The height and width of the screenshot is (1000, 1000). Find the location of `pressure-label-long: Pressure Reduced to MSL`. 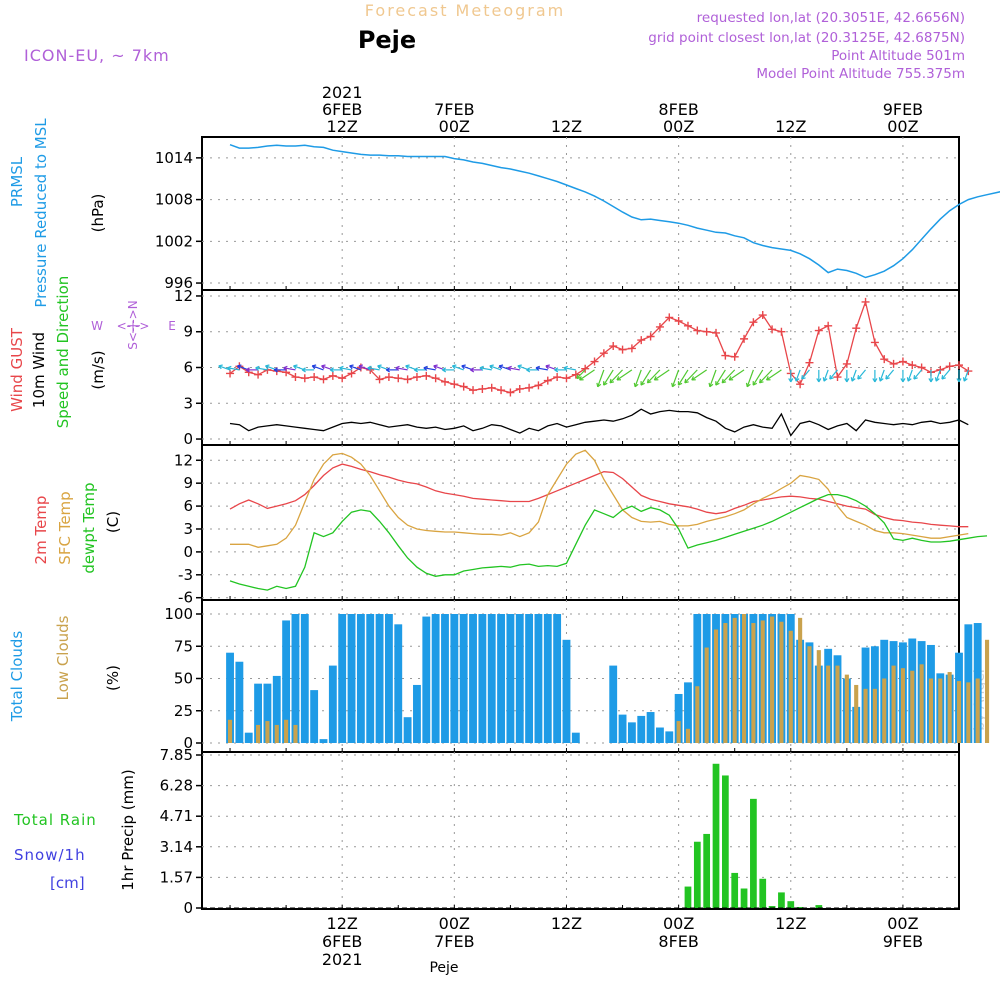

pressure-label-long: Pressure Reduced to MSL is located at coordinates (41, 213).